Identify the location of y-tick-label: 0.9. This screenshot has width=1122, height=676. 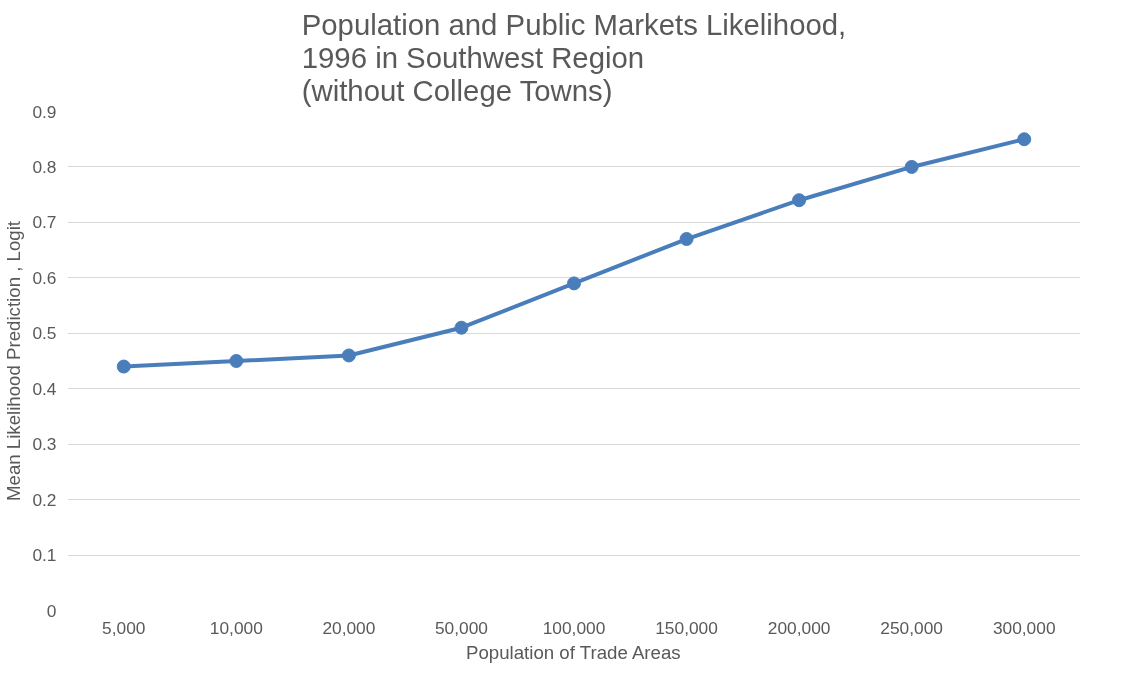
(44, 111).